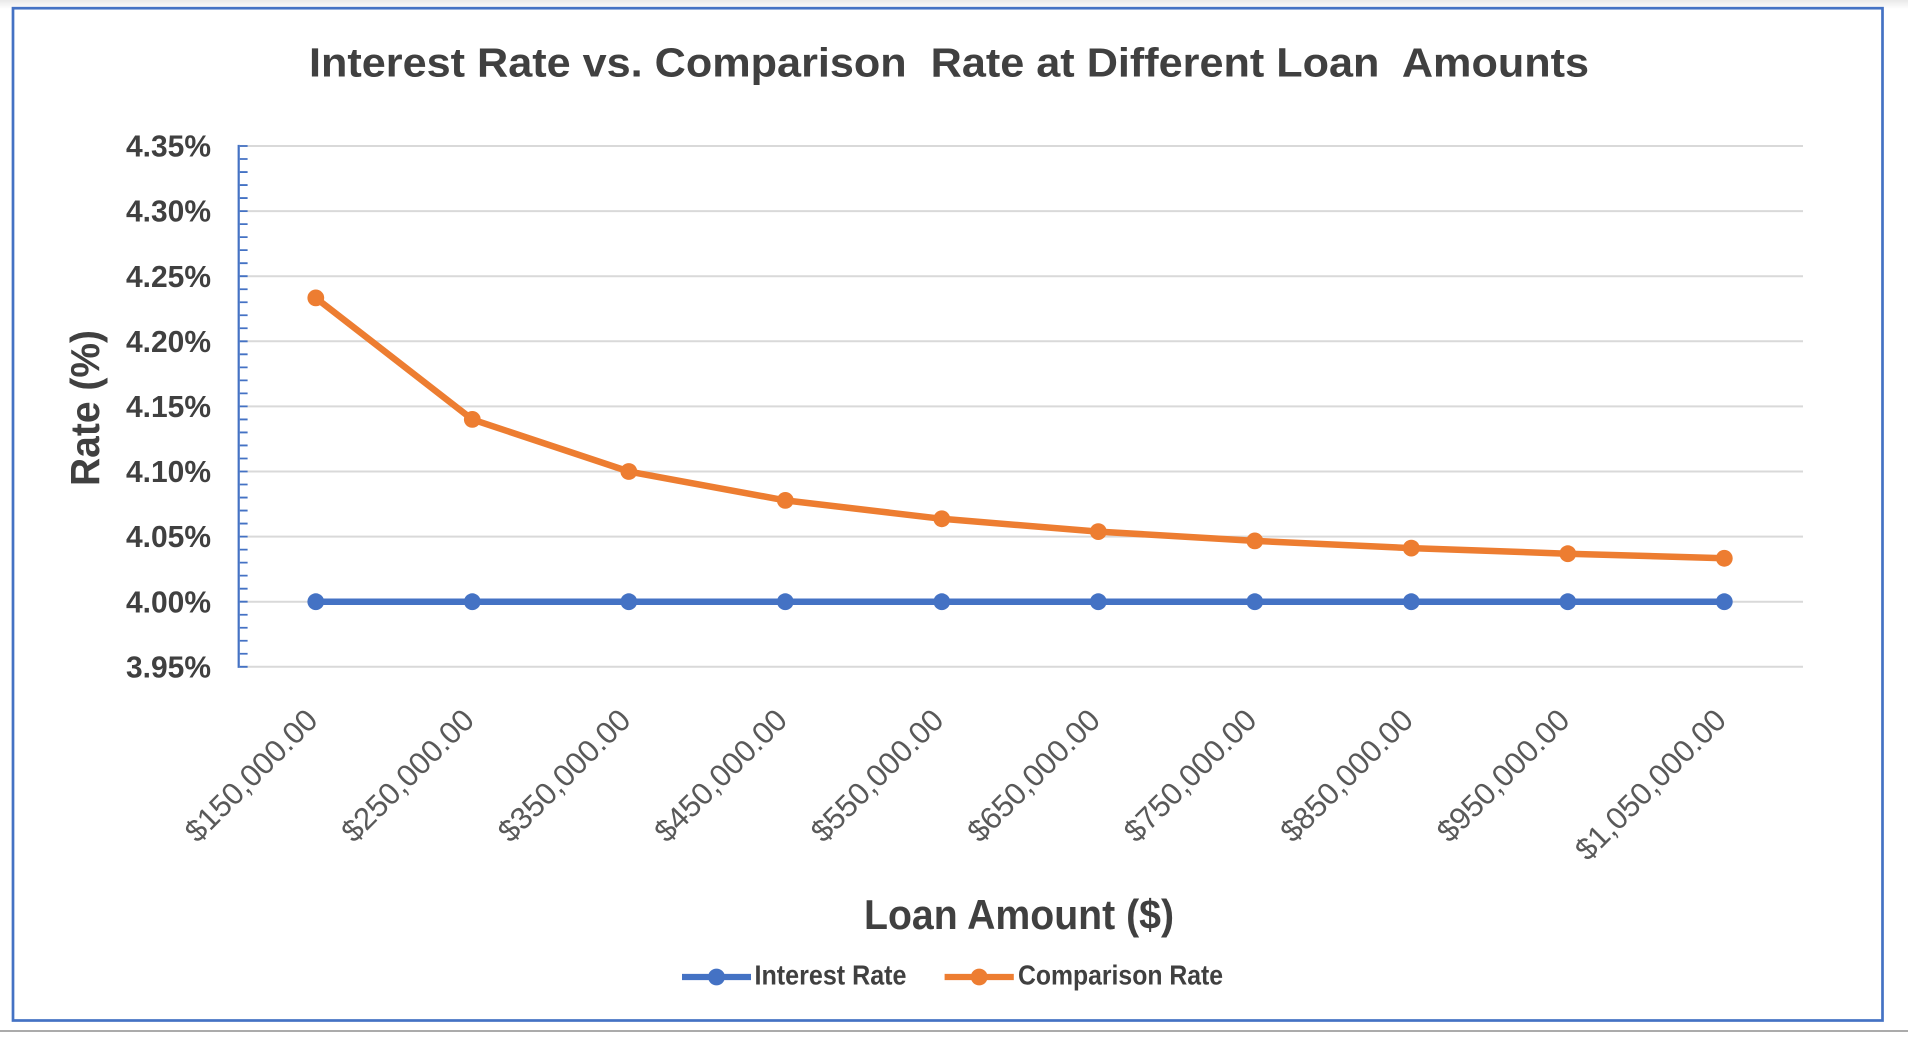 This screenshot has height=1037, width=1908. Describe the element at coordinates (168, 601) in the screenshot. I see `svg-text: 4.00%` at that location.